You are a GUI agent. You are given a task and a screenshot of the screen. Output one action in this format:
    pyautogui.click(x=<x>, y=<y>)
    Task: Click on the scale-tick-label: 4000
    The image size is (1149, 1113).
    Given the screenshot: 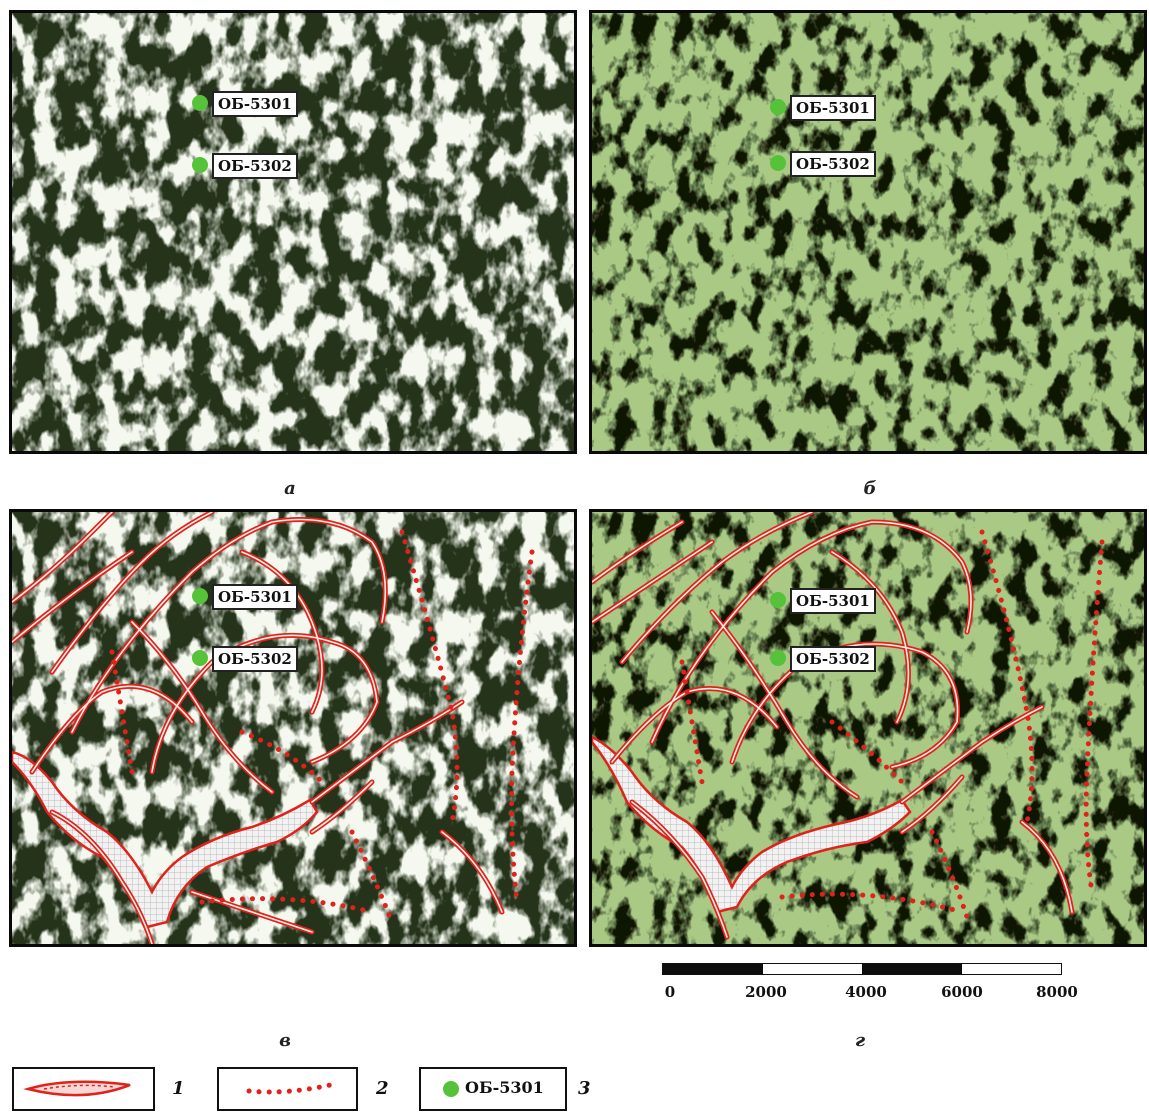 What is the action you would take?
    pyautogui.click(x=866, y=992)
    